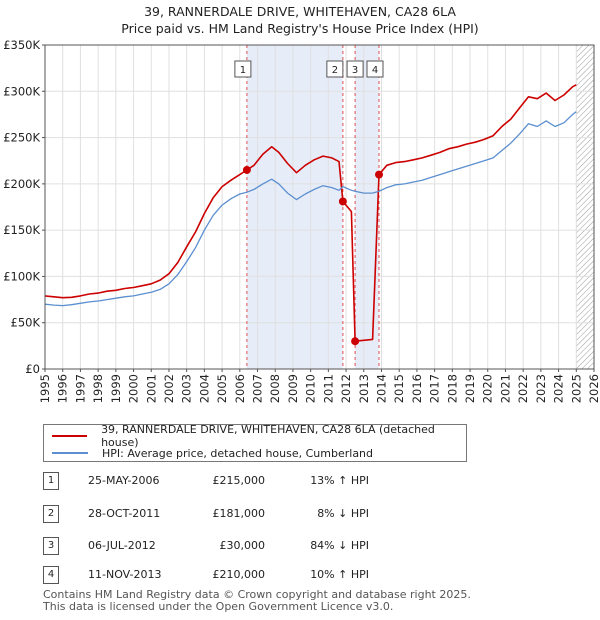  What do you see at coordinates (63, 388) in the screenshot?
I see `x-tick-label: 1996` at bounding box center [63, 388].